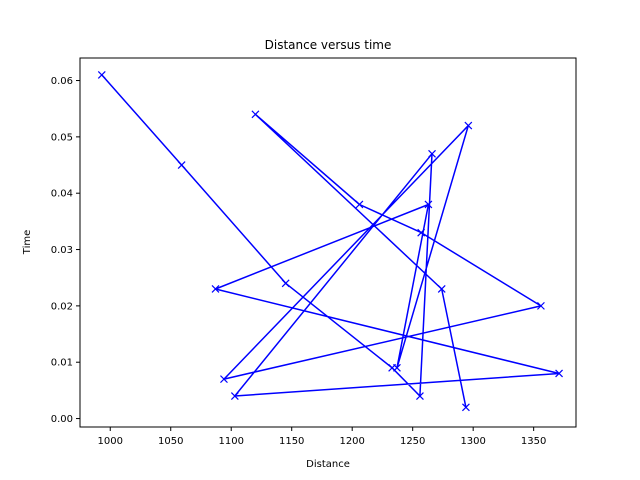  I want to click on x-tick-label: 1150, so click(291, 441).